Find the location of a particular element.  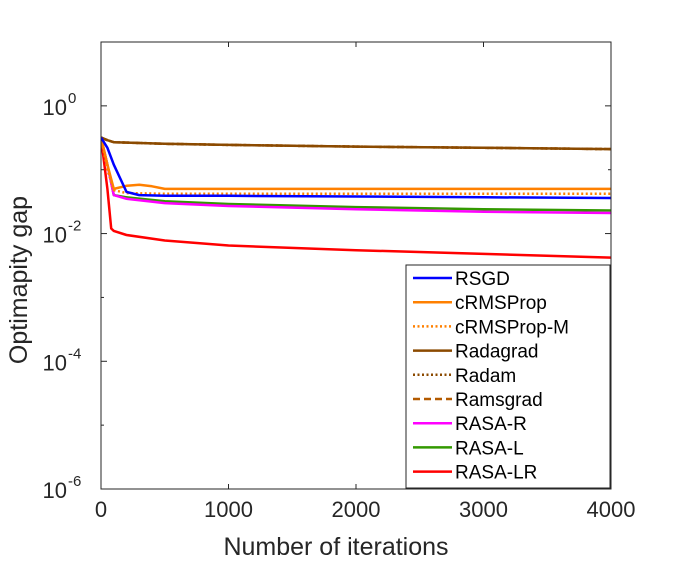

legend-item-rasa-l: RASA-L is located at coordinates (468, 448).